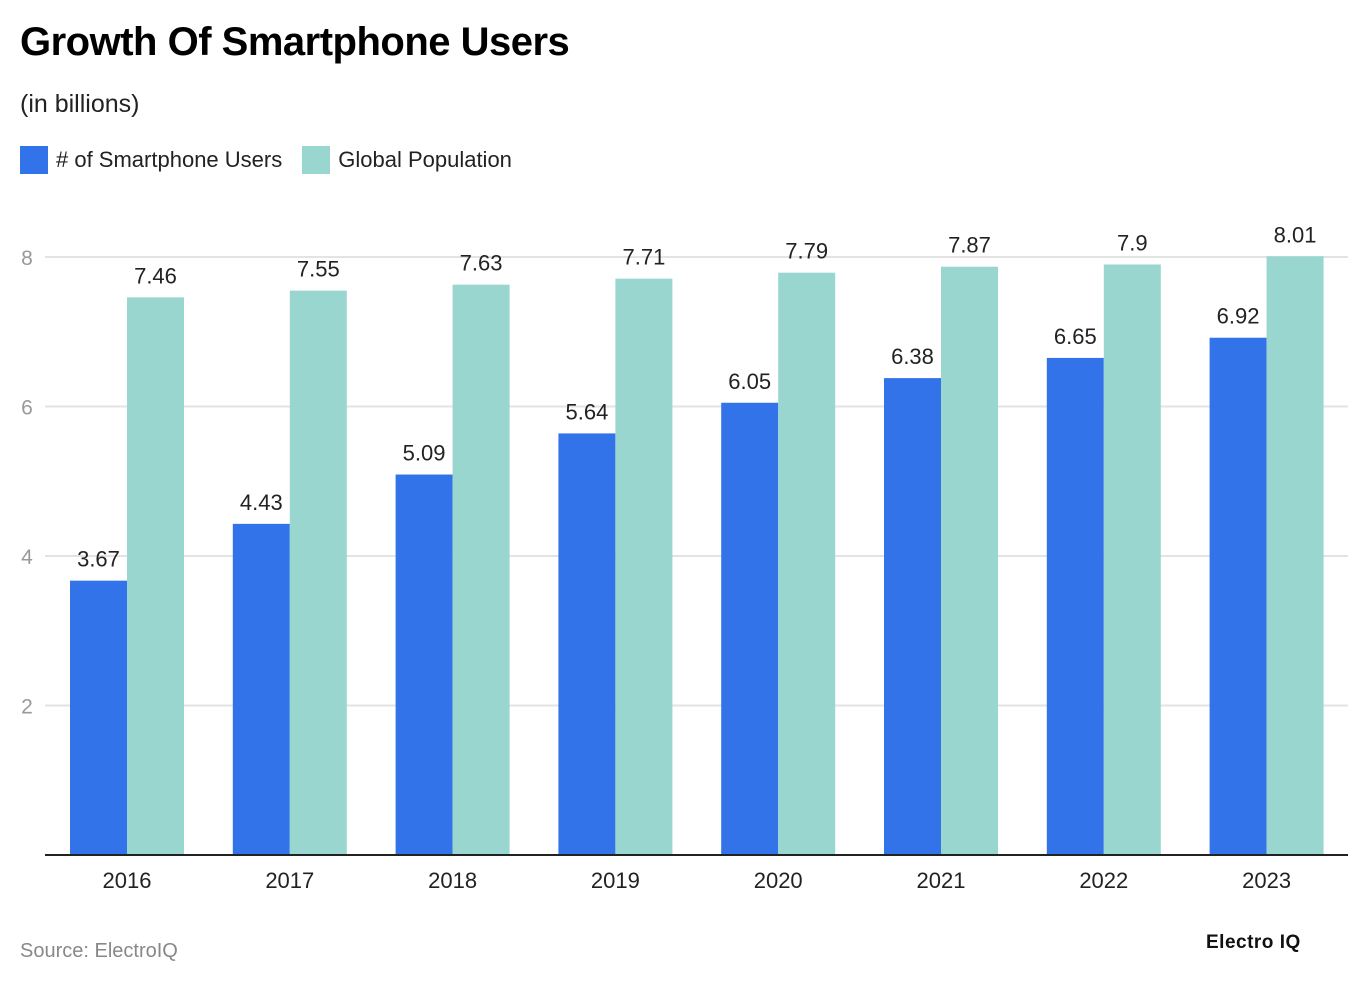 The image size is (1368, 988). I want to click on data-label: 5.64, so click(586, 411).